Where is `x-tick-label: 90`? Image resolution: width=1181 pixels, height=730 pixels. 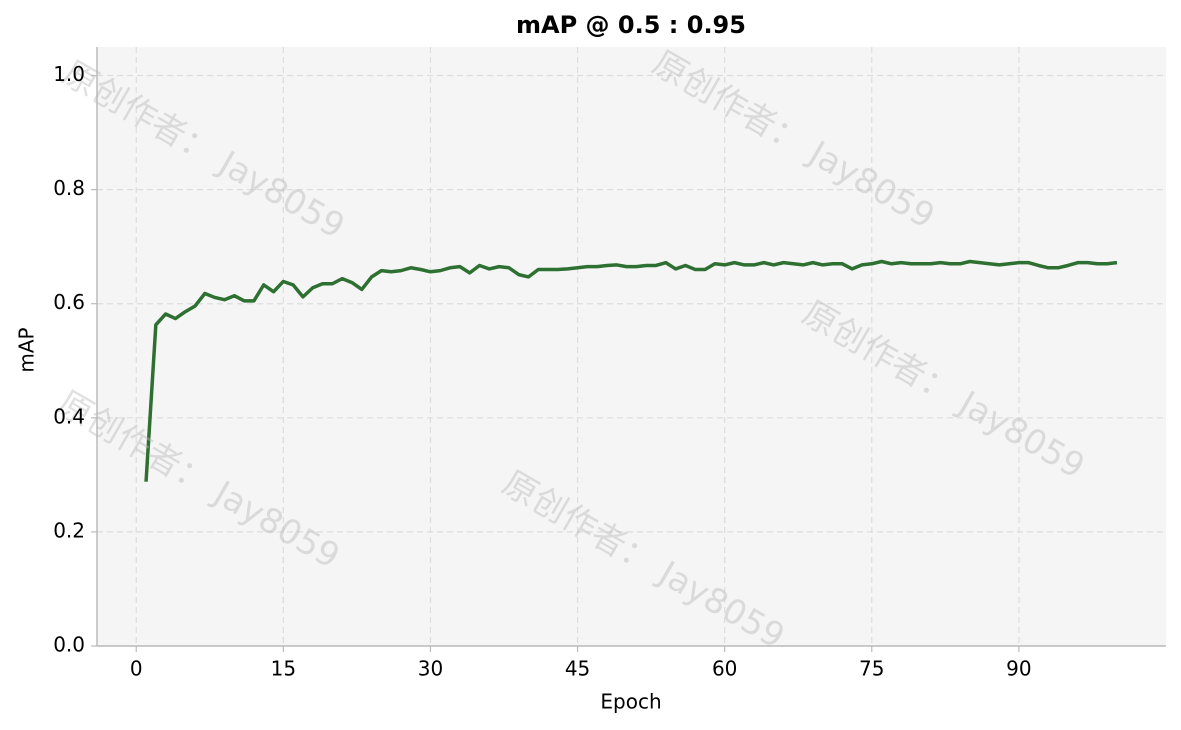 x-tick-label: 90 is located at coordinates (1018, 669).